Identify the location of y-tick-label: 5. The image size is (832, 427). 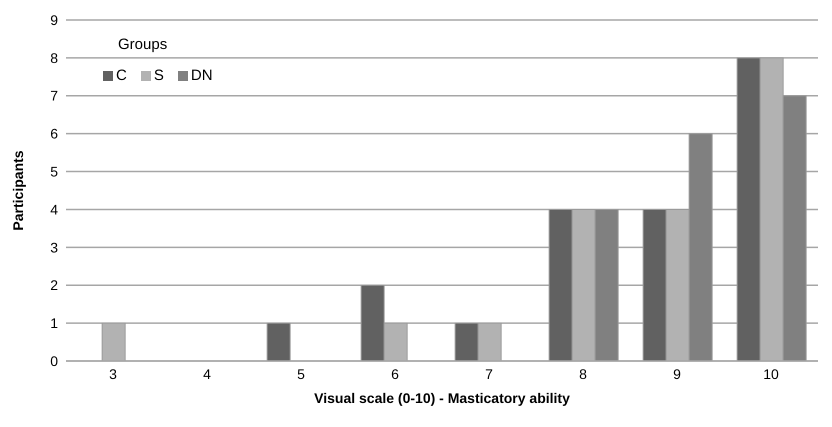
(54, 172).